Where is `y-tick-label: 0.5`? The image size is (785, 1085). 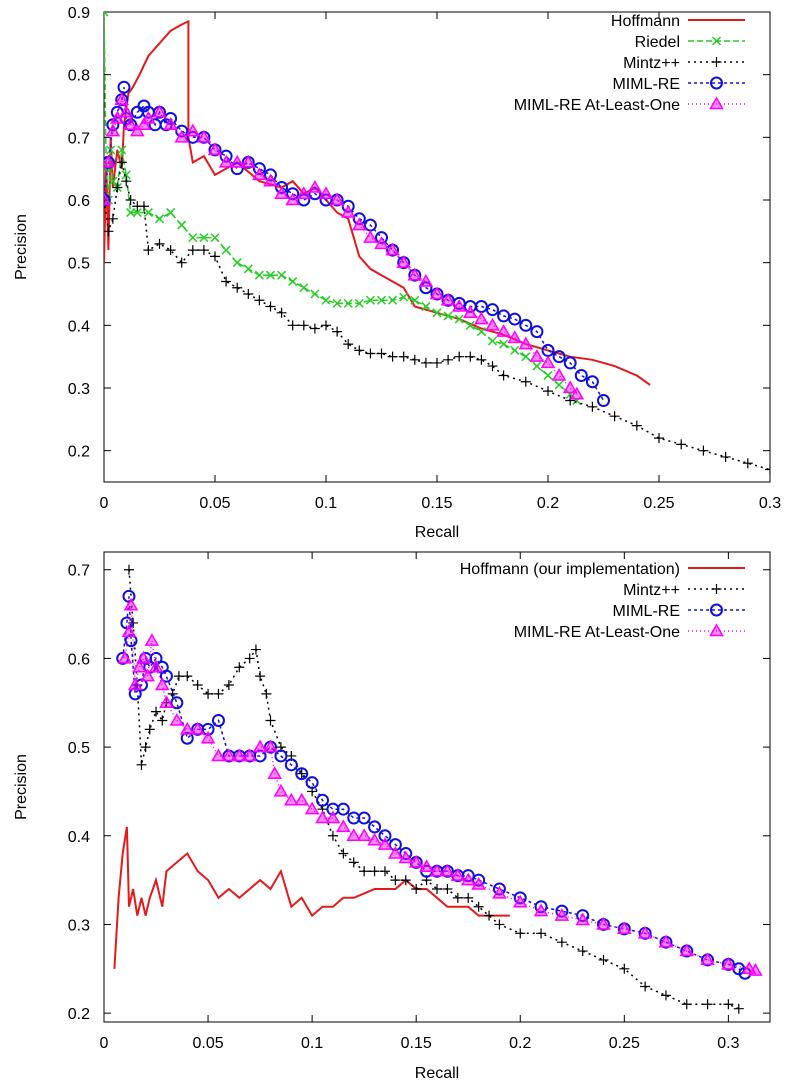 y-tick-label: 0.5 is located at coordinates (79, 264).